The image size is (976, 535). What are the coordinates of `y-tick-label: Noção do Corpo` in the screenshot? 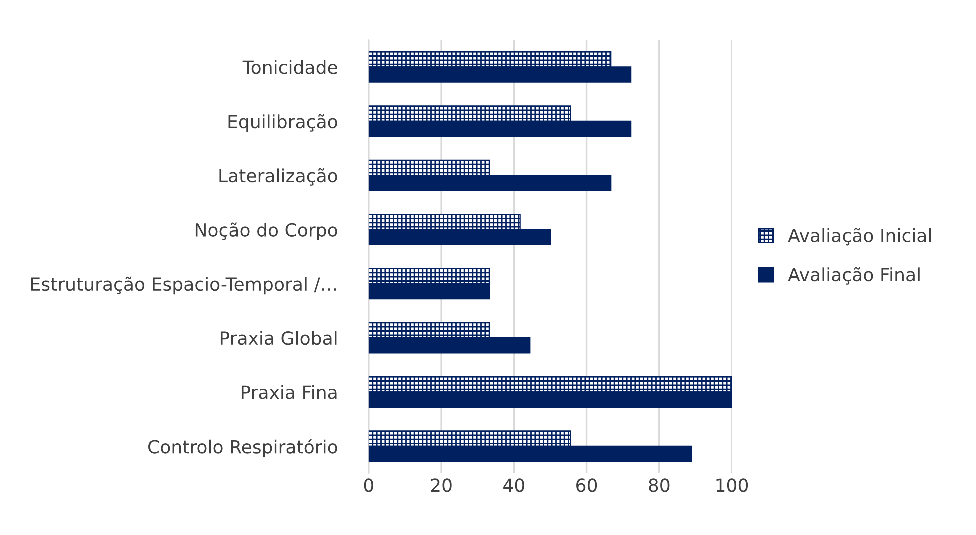 It's located at (267, 231).